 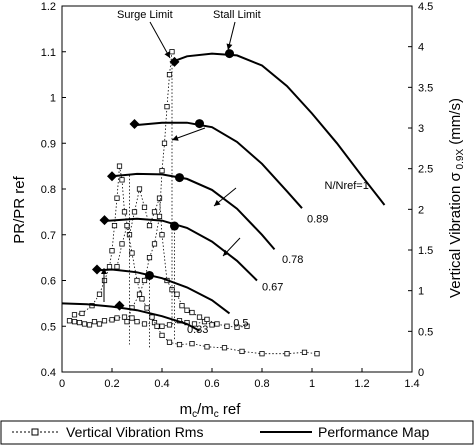 I want to click on annotation-arrow, so click(x=160, y=40).